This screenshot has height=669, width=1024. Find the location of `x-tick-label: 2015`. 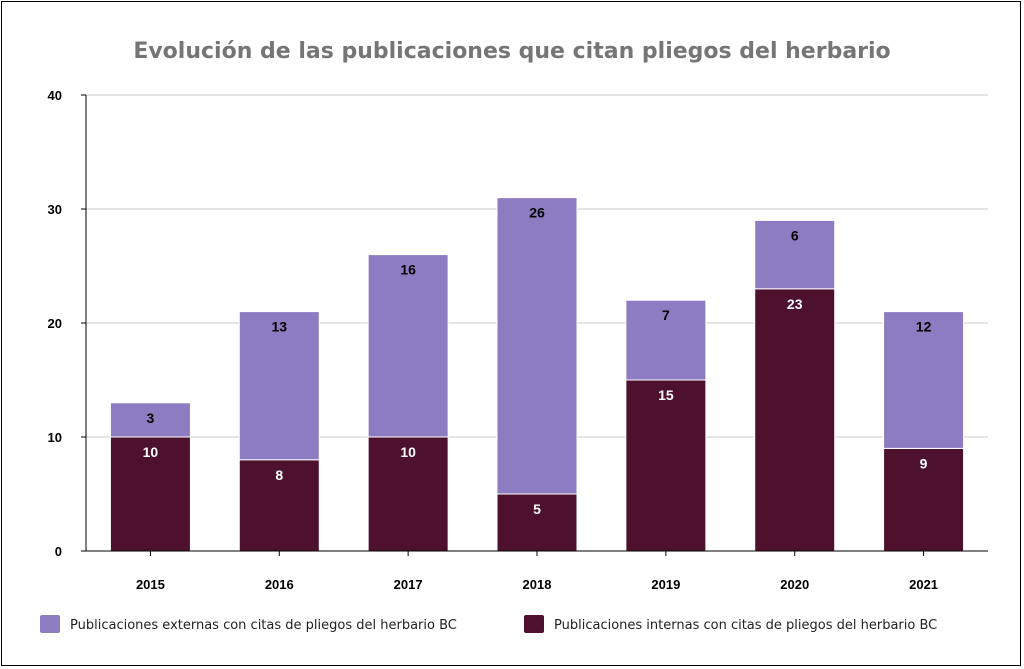

x-tick-label: 2015 is located at coordinates (150, 584).